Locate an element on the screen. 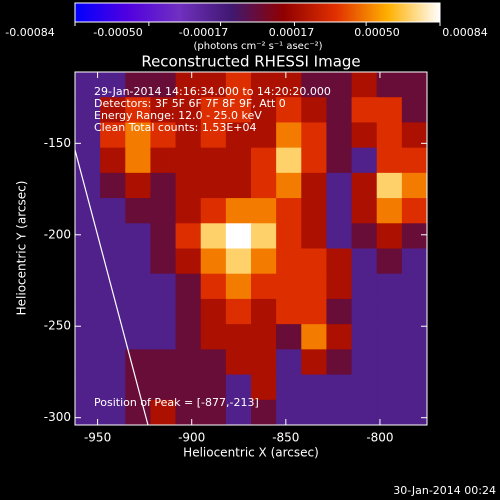  x-tick-label: -850 is located at coordinates (285, 438).